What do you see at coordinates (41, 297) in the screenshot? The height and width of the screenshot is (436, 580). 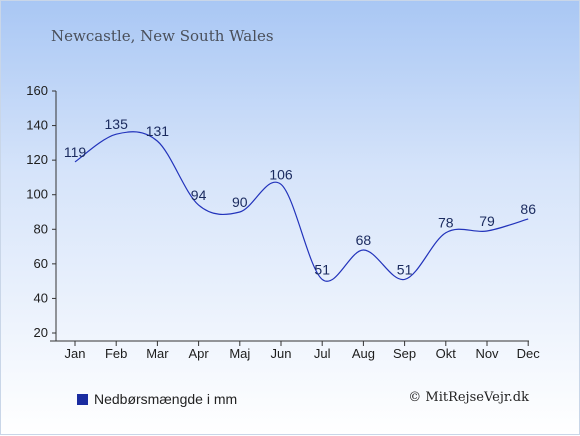 I see `y-tick-label: 40` at bounding box center [41, 297].